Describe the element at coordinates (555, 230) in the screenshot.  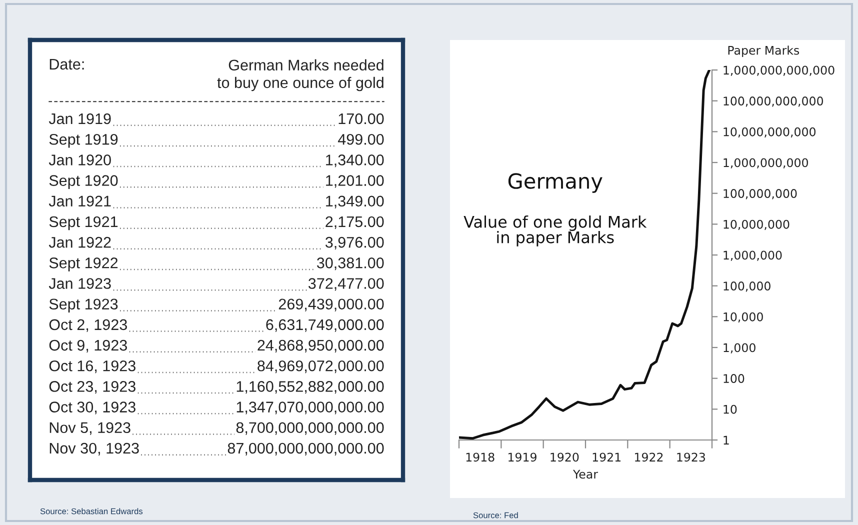
I see `text: Value of one gold Mark in paper Marks` at that location.